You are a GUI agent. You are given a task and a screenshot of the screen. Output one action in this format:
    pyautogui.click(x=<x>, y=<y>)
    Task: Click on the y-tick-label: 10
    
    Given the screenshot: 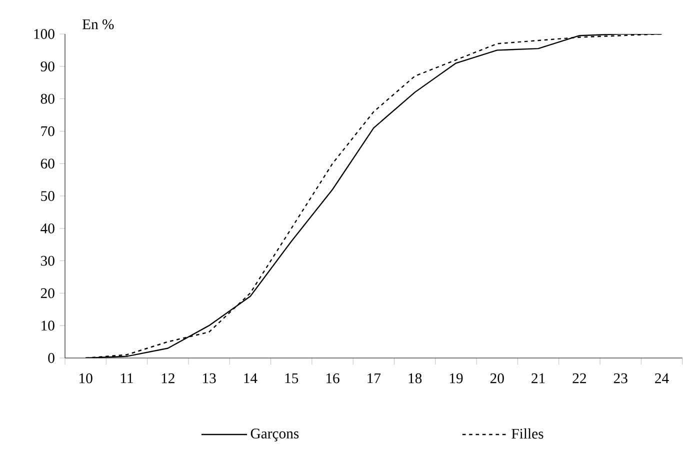 What is the action you would take?
    pyautogui.click(x=48, y=325)
    